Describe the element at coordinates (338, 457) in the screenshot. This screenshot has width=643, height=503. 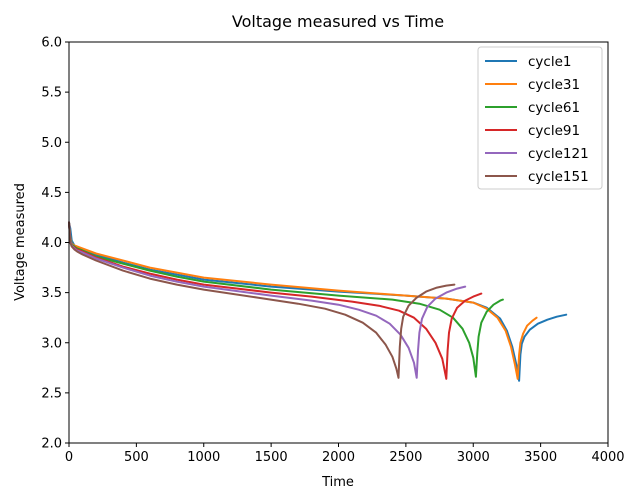
I see `x-tick-label: 2000` at that location.